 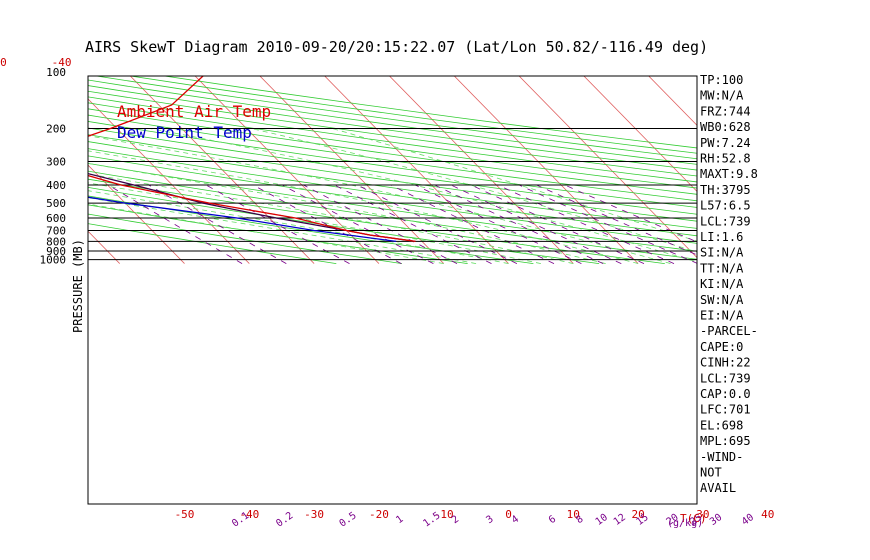 What do you see at coordinates (515, 520) in the screenshot?
I see `mixing-ratio-label: 4` at bounding box center [515, 520].